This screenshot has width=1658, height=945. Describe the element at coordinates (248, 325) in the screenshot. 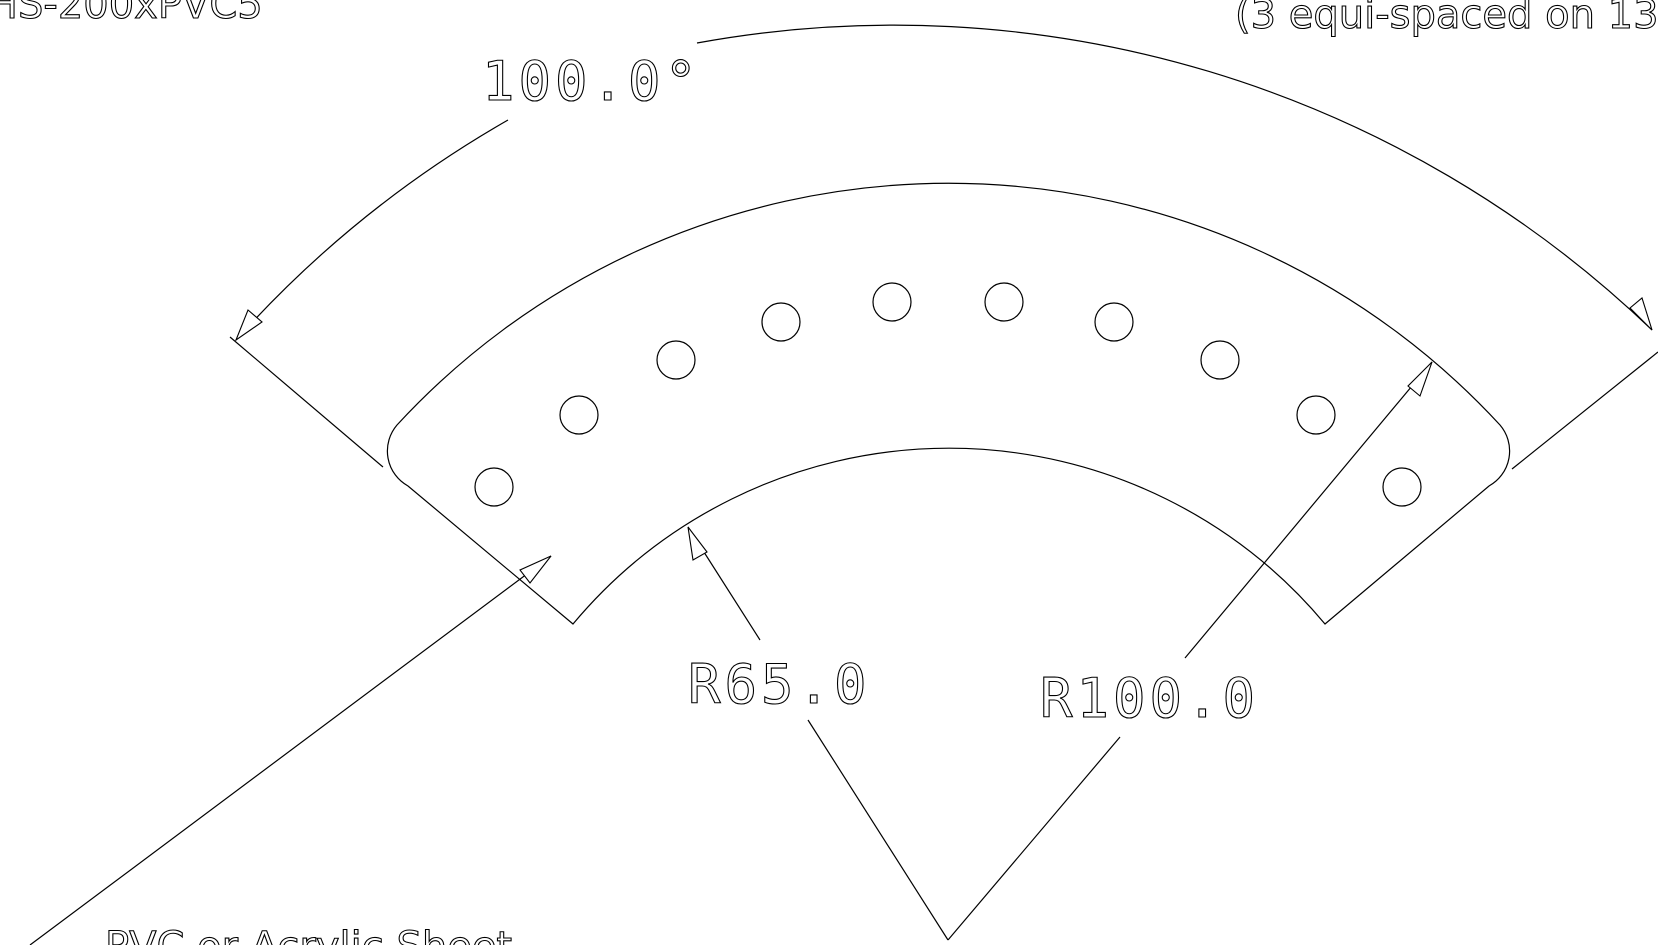

I see `angle-arrow-left` at that location.